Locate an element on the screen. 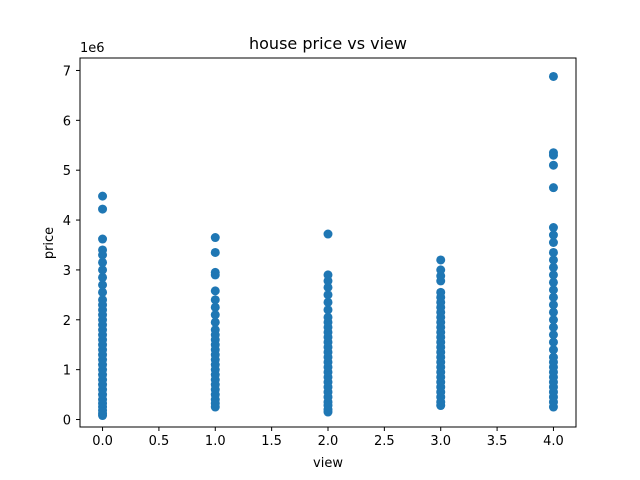  y-tick-label: 4 is located at coordinates (67, 221).